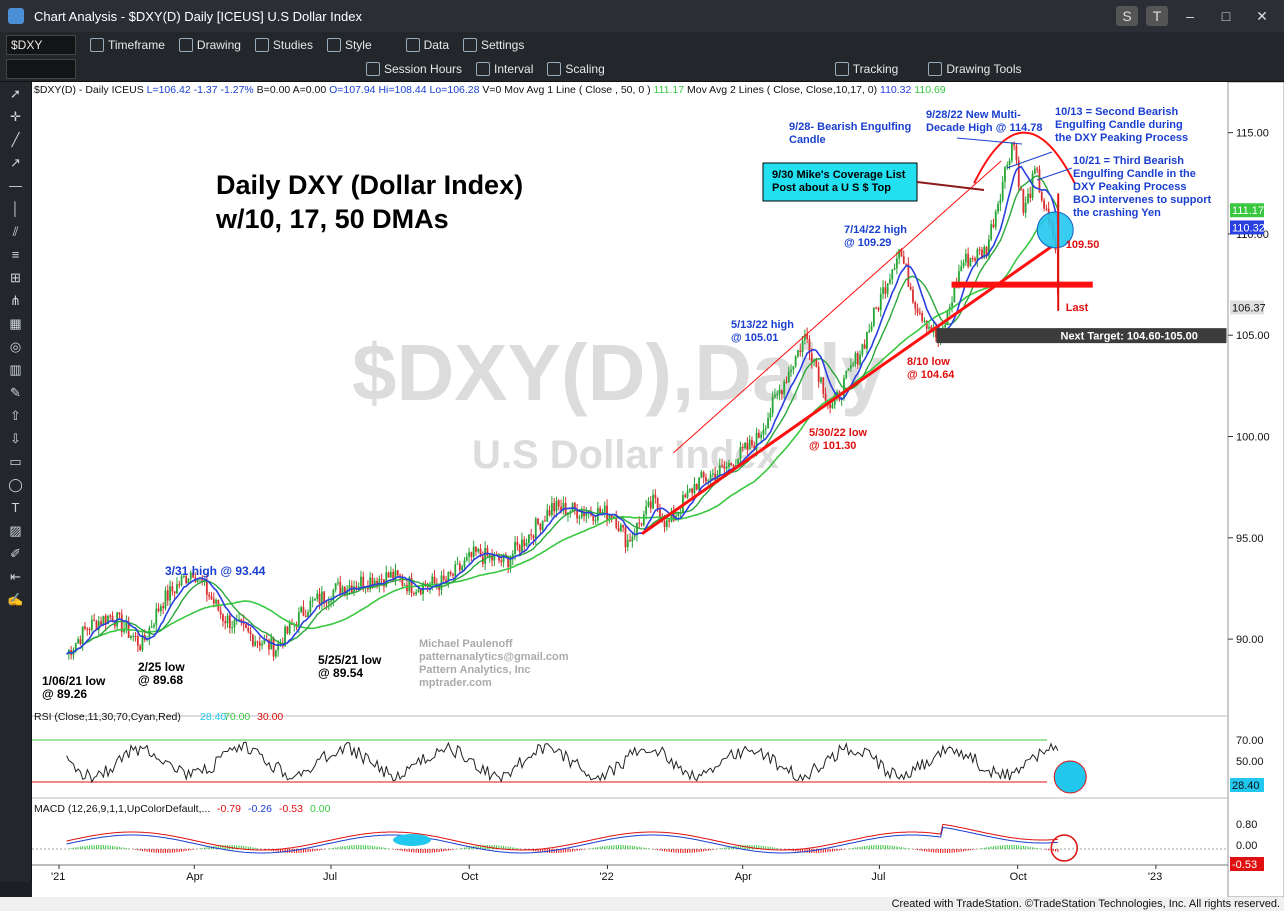 This screenshot has width=1284, height=911. I want to click on highlight-icon: ✍, so click(15, 599).